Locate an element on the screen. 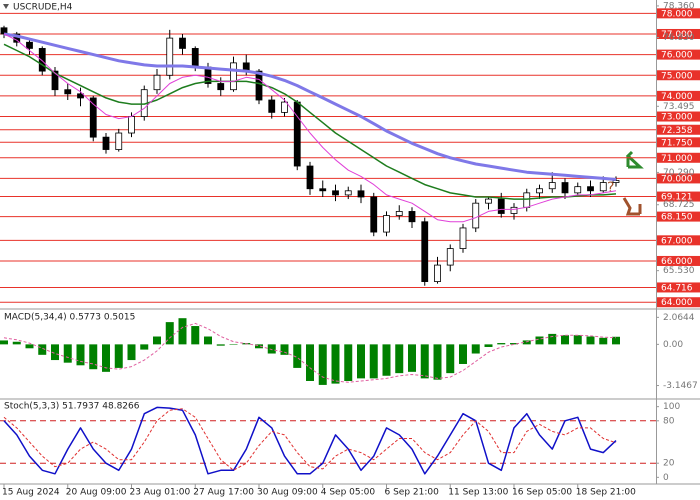  level-label: 64.716 is located at coordinates (677, 288).